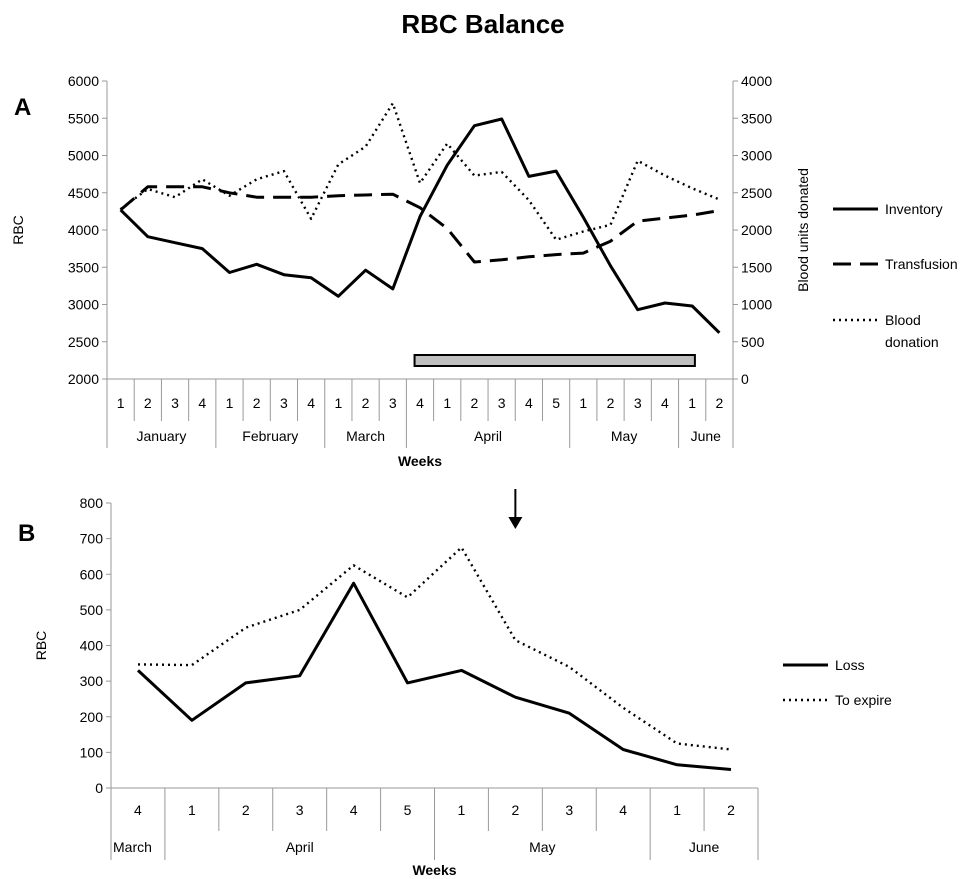 The image size is (973, 879). What do you see at coordinates (92, 539) in the screenshot?
I see `y-tick-label: 700` at bounding box center [92, 539].